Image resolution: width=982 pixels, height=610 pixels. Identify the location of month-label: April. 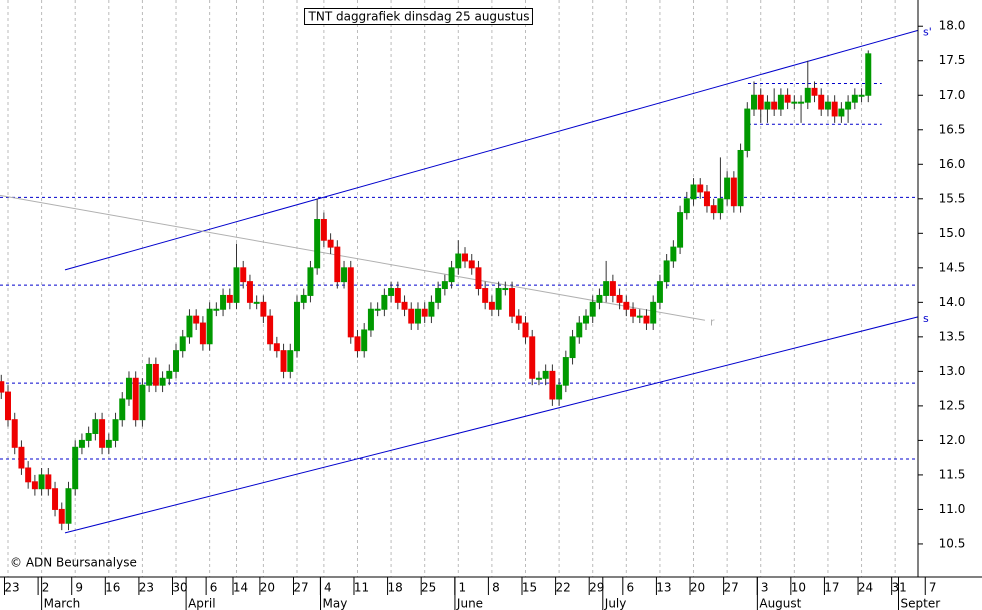
(201, 603).